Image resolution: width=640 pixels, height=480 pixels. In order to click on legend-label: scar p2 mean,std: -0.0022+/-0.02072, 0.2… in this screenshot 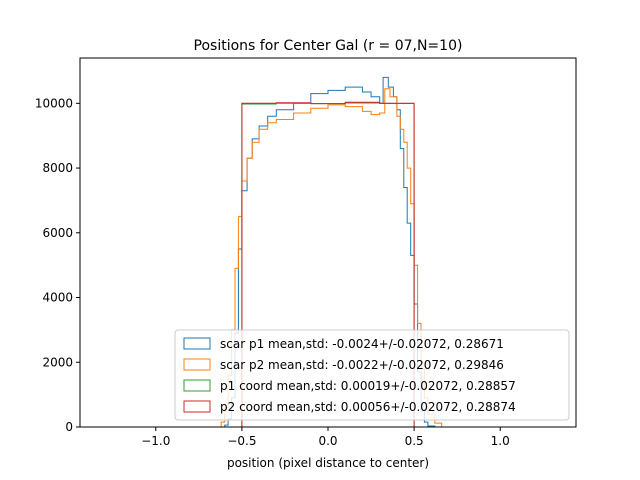, I will do `click(362, 365)`.